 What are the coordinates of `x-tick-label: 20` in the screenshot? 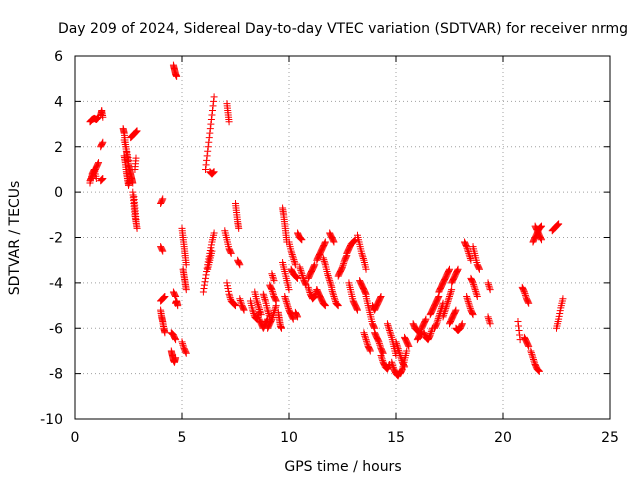 It's located at (503, 438).